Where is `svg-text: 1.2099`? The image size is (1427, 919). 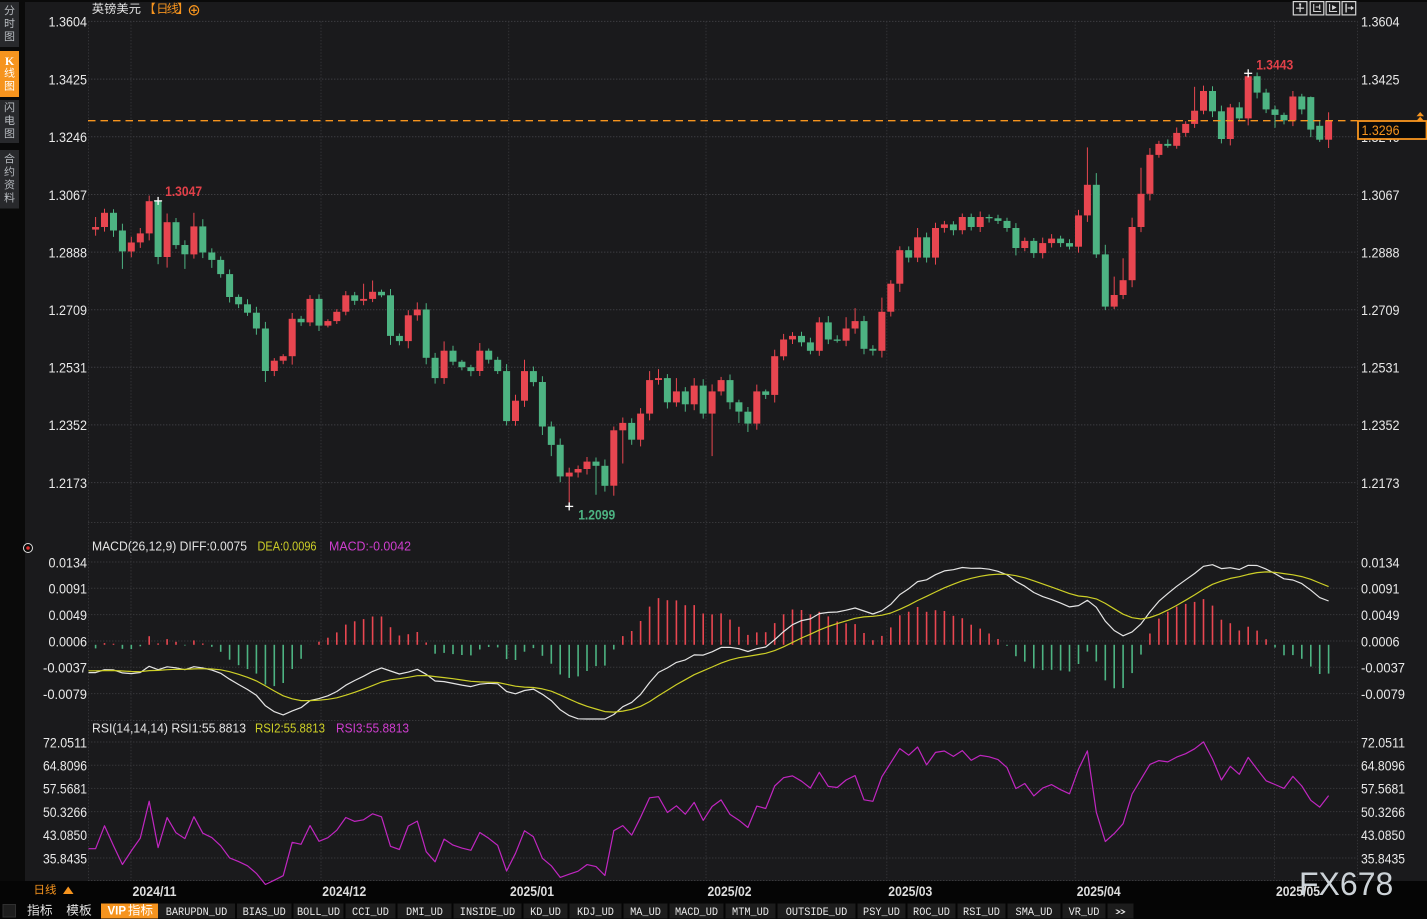
svg-text: 1.2099 is located at coordinates (596, 514).